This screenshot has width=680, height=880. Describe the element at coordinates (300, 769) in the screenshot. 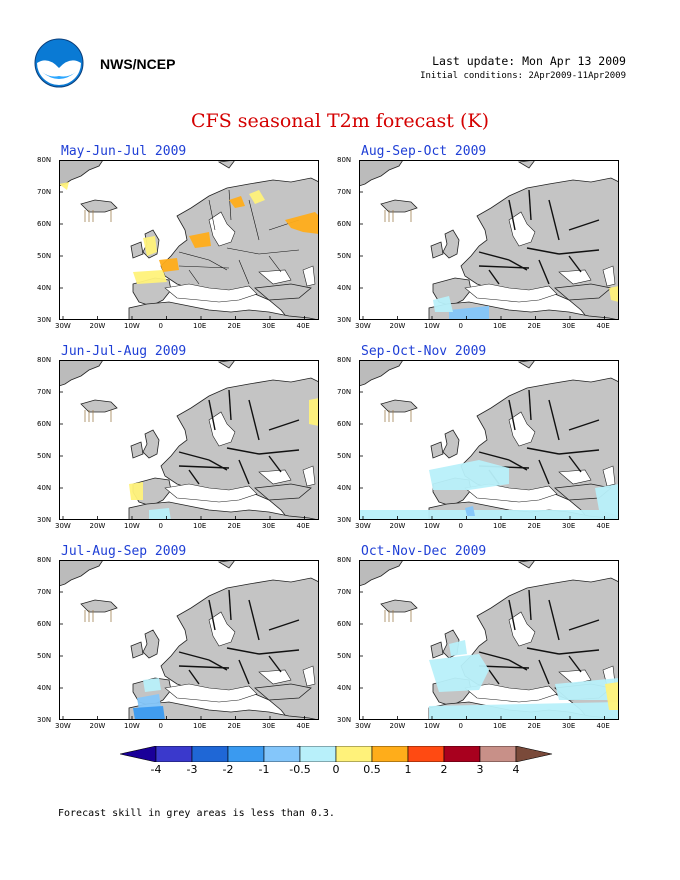

I see `legend-label: -0.5` at that location.